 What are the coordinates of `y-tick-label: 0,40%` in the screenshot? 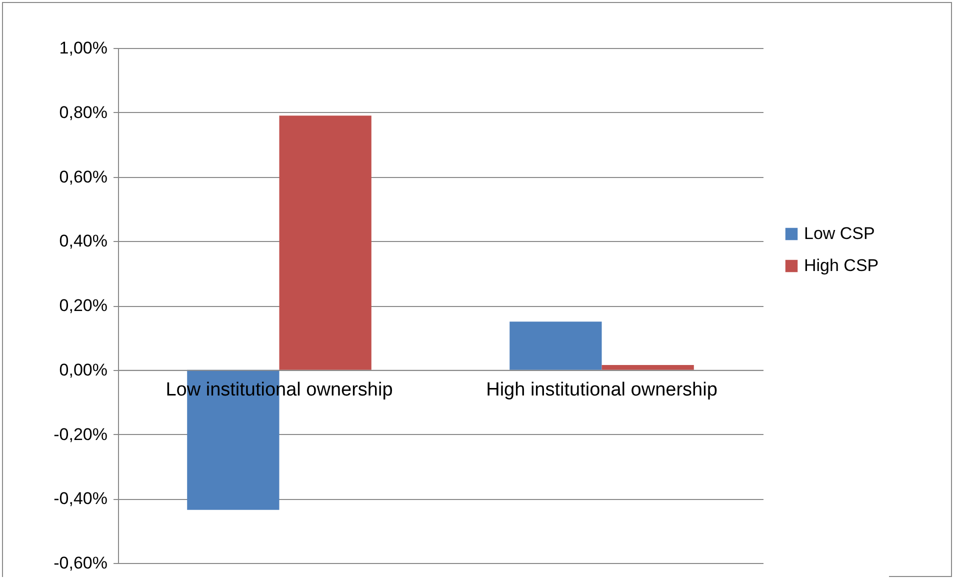 It's located at (83, 241).